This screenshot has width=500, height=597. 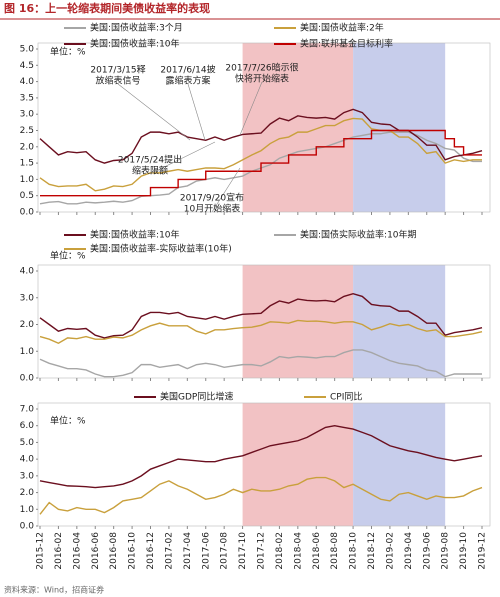 What do you see at coordinates (27, 410) in the screenshot?
I see `y-tick-label: 7.0` at bounding box center [27, 410].